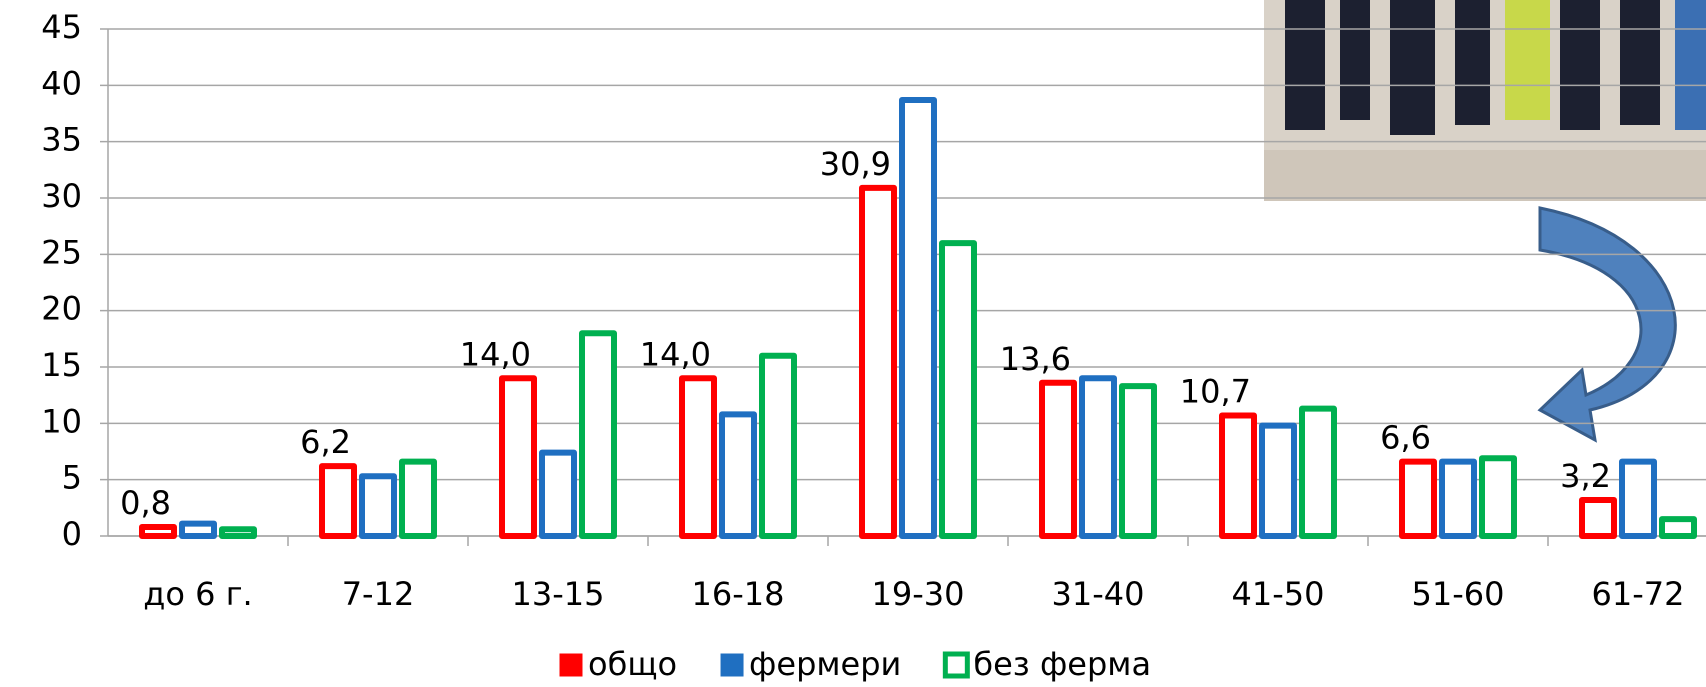  I want to click on y-tick-label: 15, so click(61, 365).